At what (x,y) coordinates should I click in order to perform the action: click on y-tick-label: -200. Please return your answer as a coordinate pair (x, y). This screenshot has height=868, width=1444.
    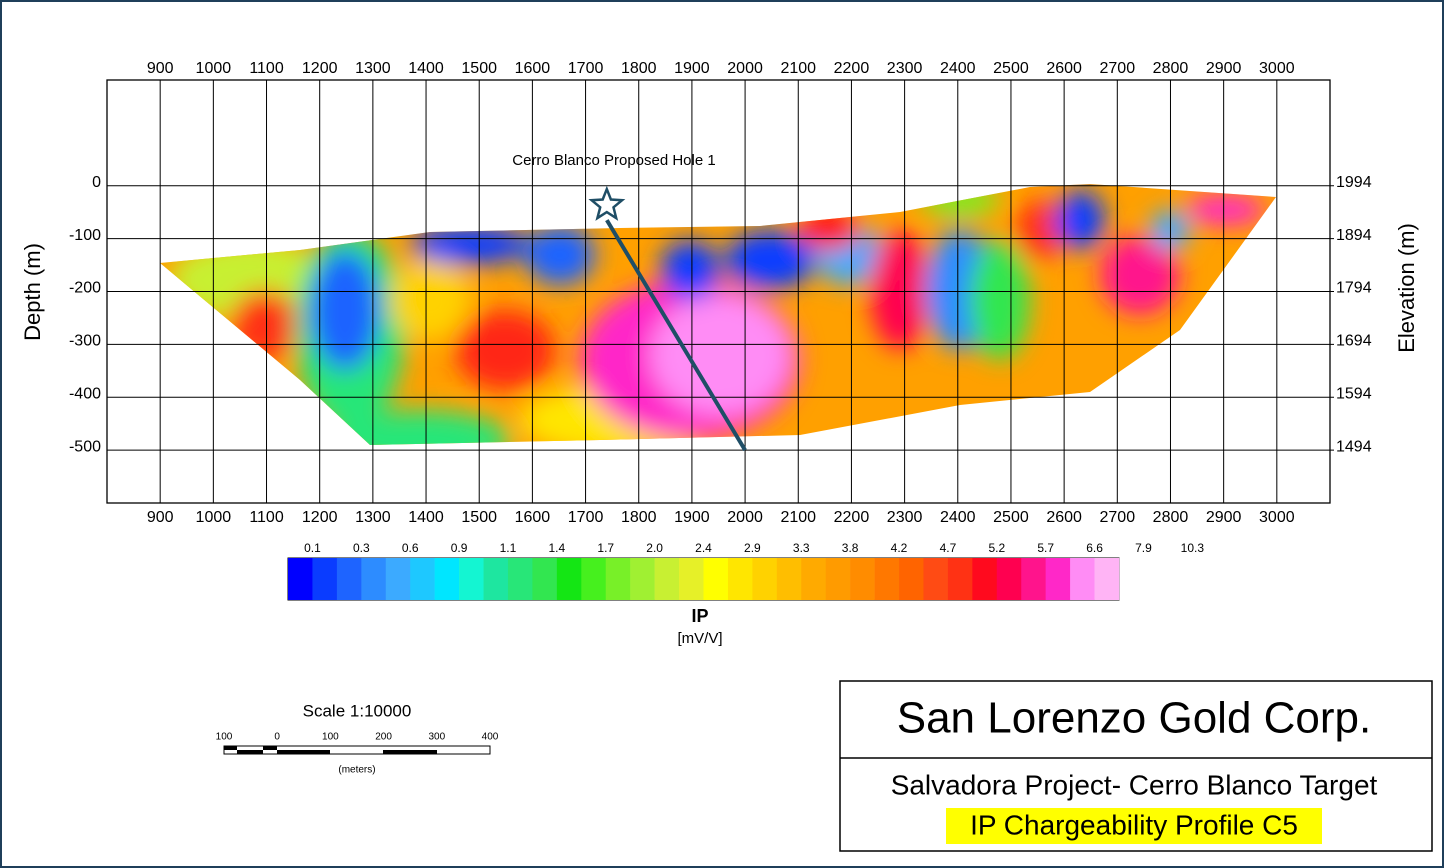
    Looking at the image, I should click on (85, 288).